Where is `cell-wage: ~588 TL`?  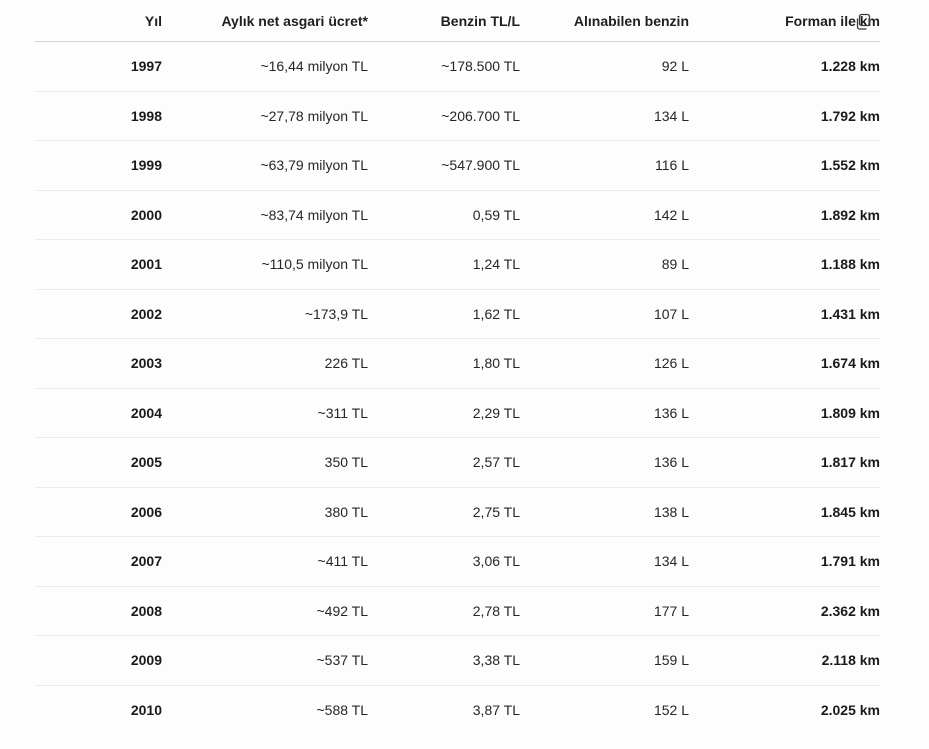
cell-wage: ~588 TL is located at coordinates (342, 709).